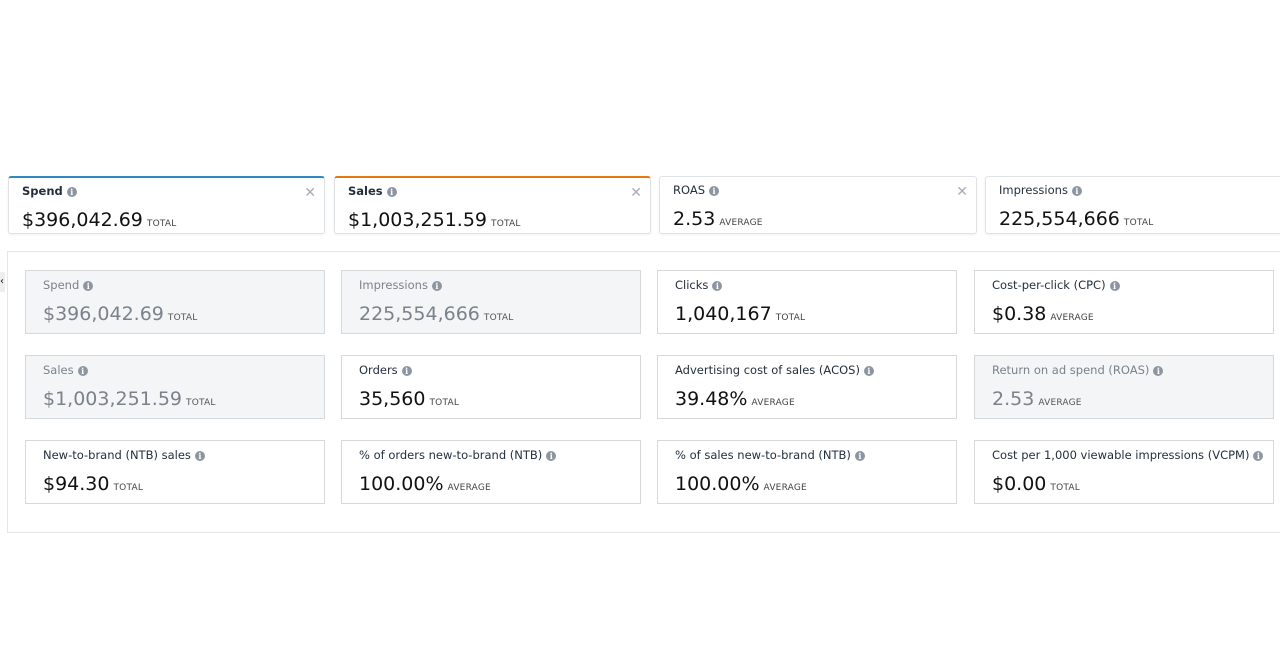 The image size is (1280, 659). What do you see at coordinates (491, 302) in the screenshot?
I see `metric-card: Impressions i 225,554,666 TOTAL` at bounding box center [491, 302].